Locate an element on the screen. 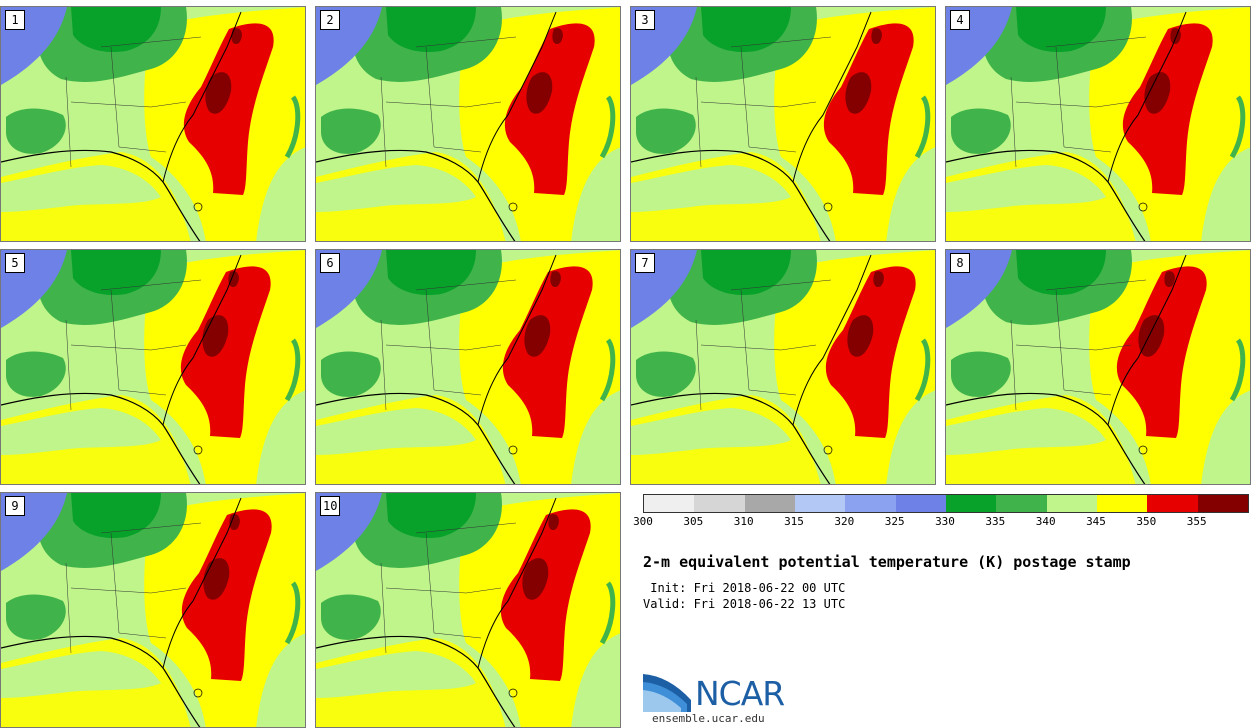  member-number-label: 2 is located at coordinates (330, 20).